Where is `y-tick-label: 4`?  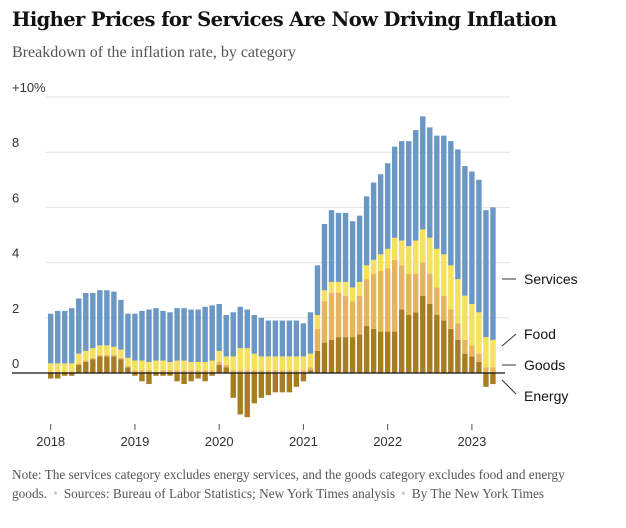 y-tick-label: 4 is located at coordinates (15, 253).